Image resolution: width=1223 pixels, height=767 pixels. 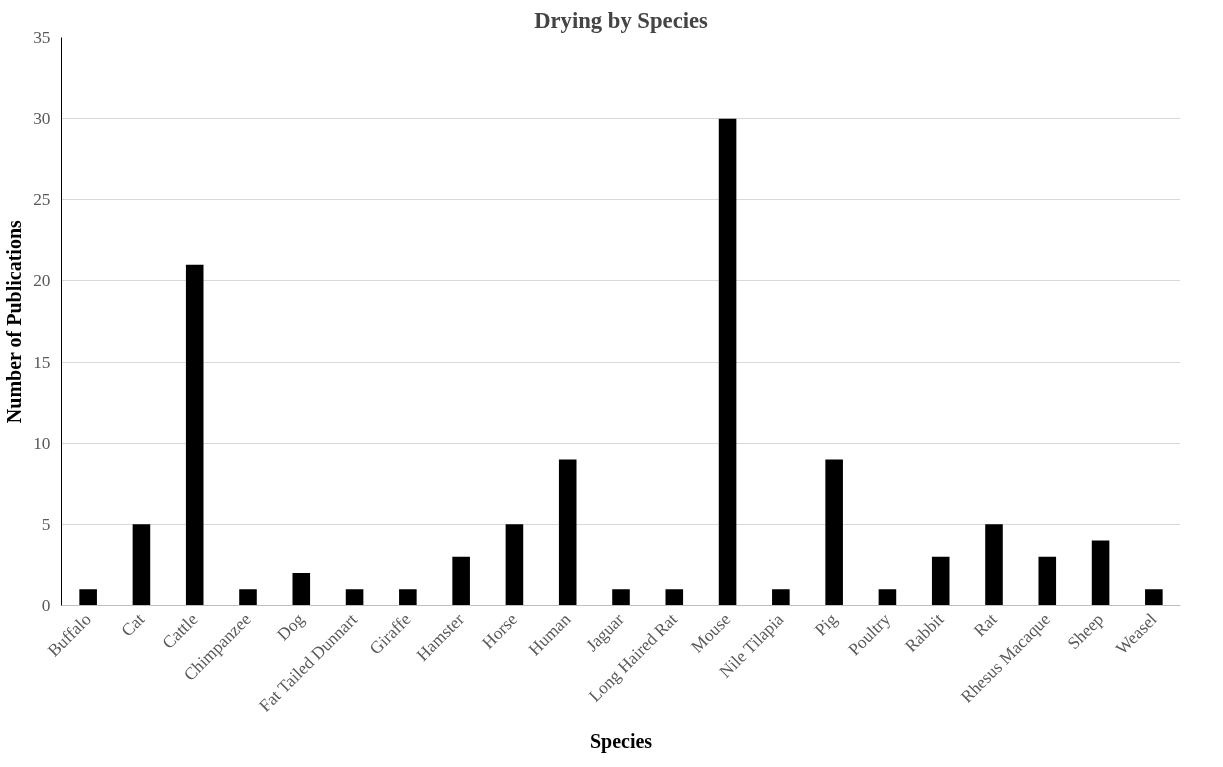 What do you see at coordinates (46, 605) in the screenshot?
I see `y-tick-label: 0` at bounding box center [46, 605].